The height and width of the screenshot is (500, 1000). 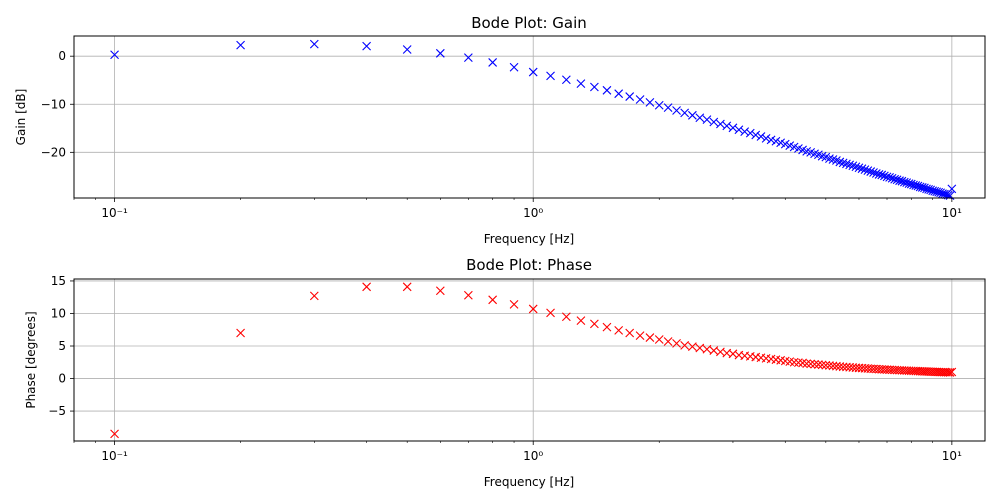 What do you see at coordinates (31, 359) in the screenshot?
I see `phase-y-axis-label: Phase [degrees]` at bounding box center [31, 359].